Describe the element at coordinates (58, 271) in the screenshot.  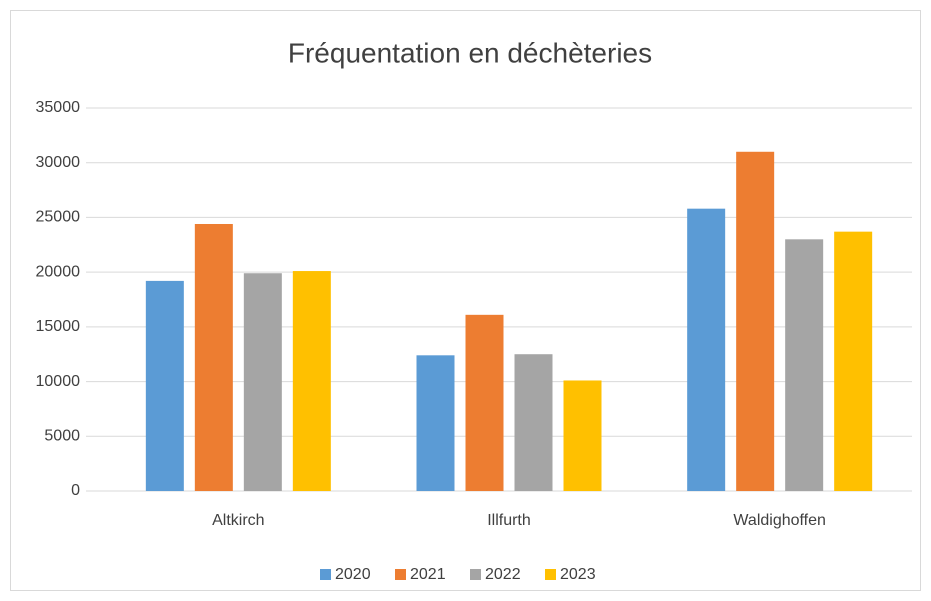
I see `y-tick-label: 20000` at that location.